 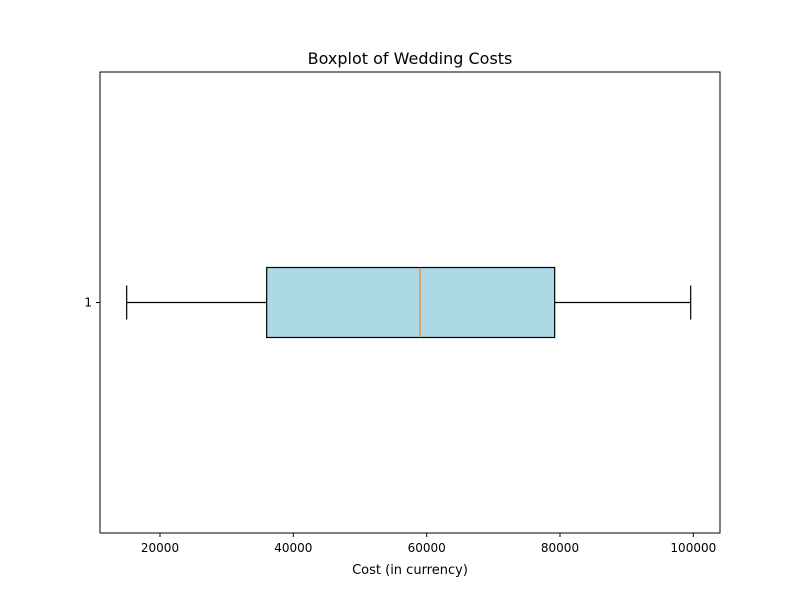 I want to click on x-tick-label: 20000, so click(x=160, y=548).